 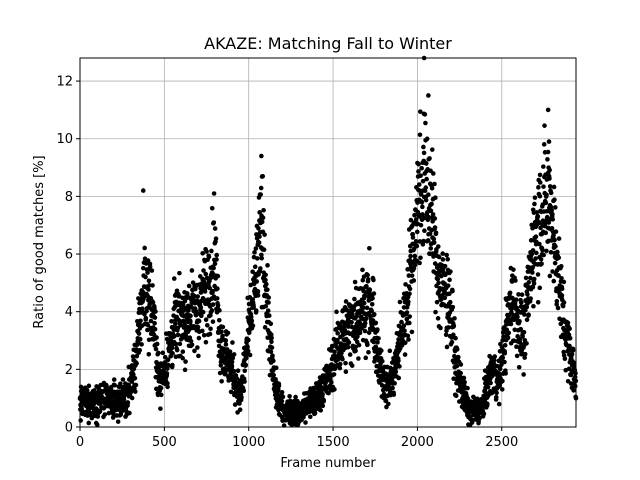 I want to click on data-point-peak, so click(x=548, y=110).